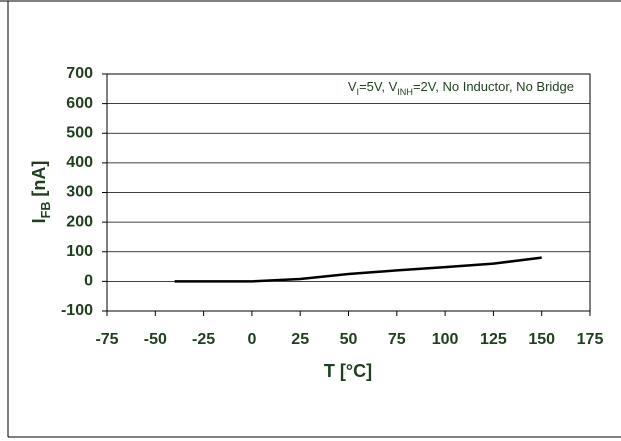  I want to click on y-tick-label: 100, so click(79, 251).